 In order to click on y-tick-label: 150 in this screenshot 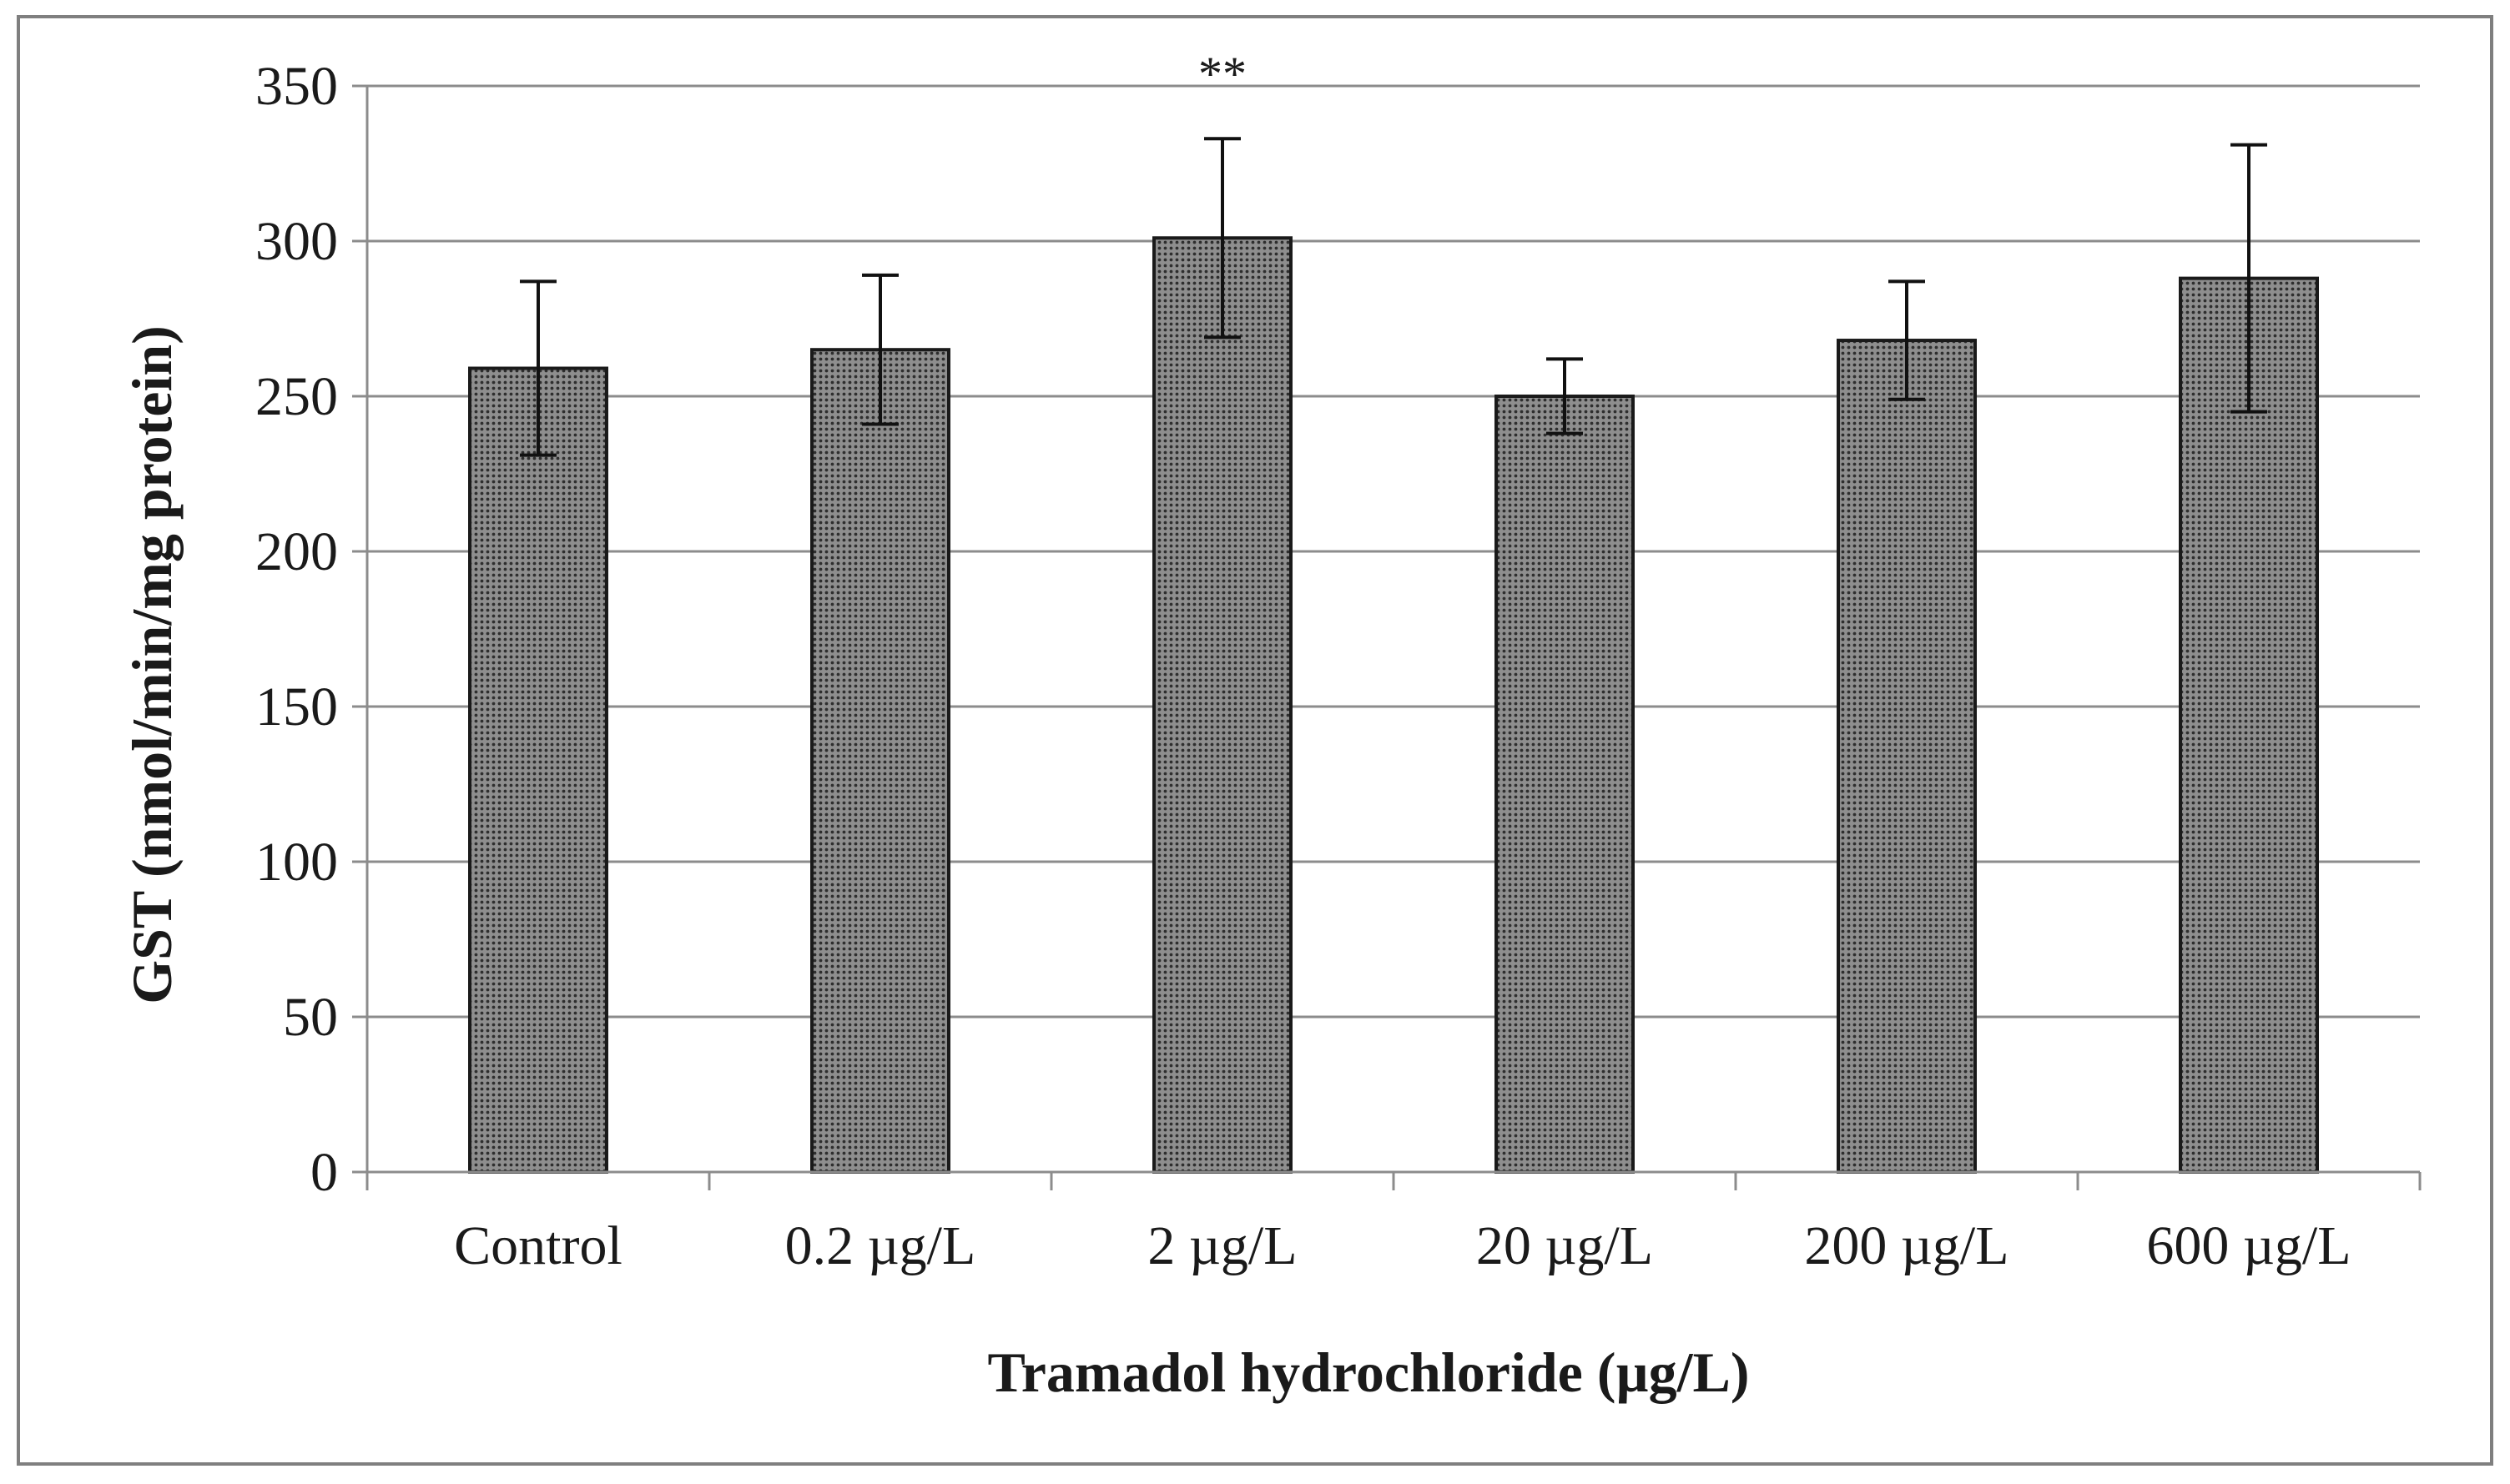, I will do `click(296, 707)`.